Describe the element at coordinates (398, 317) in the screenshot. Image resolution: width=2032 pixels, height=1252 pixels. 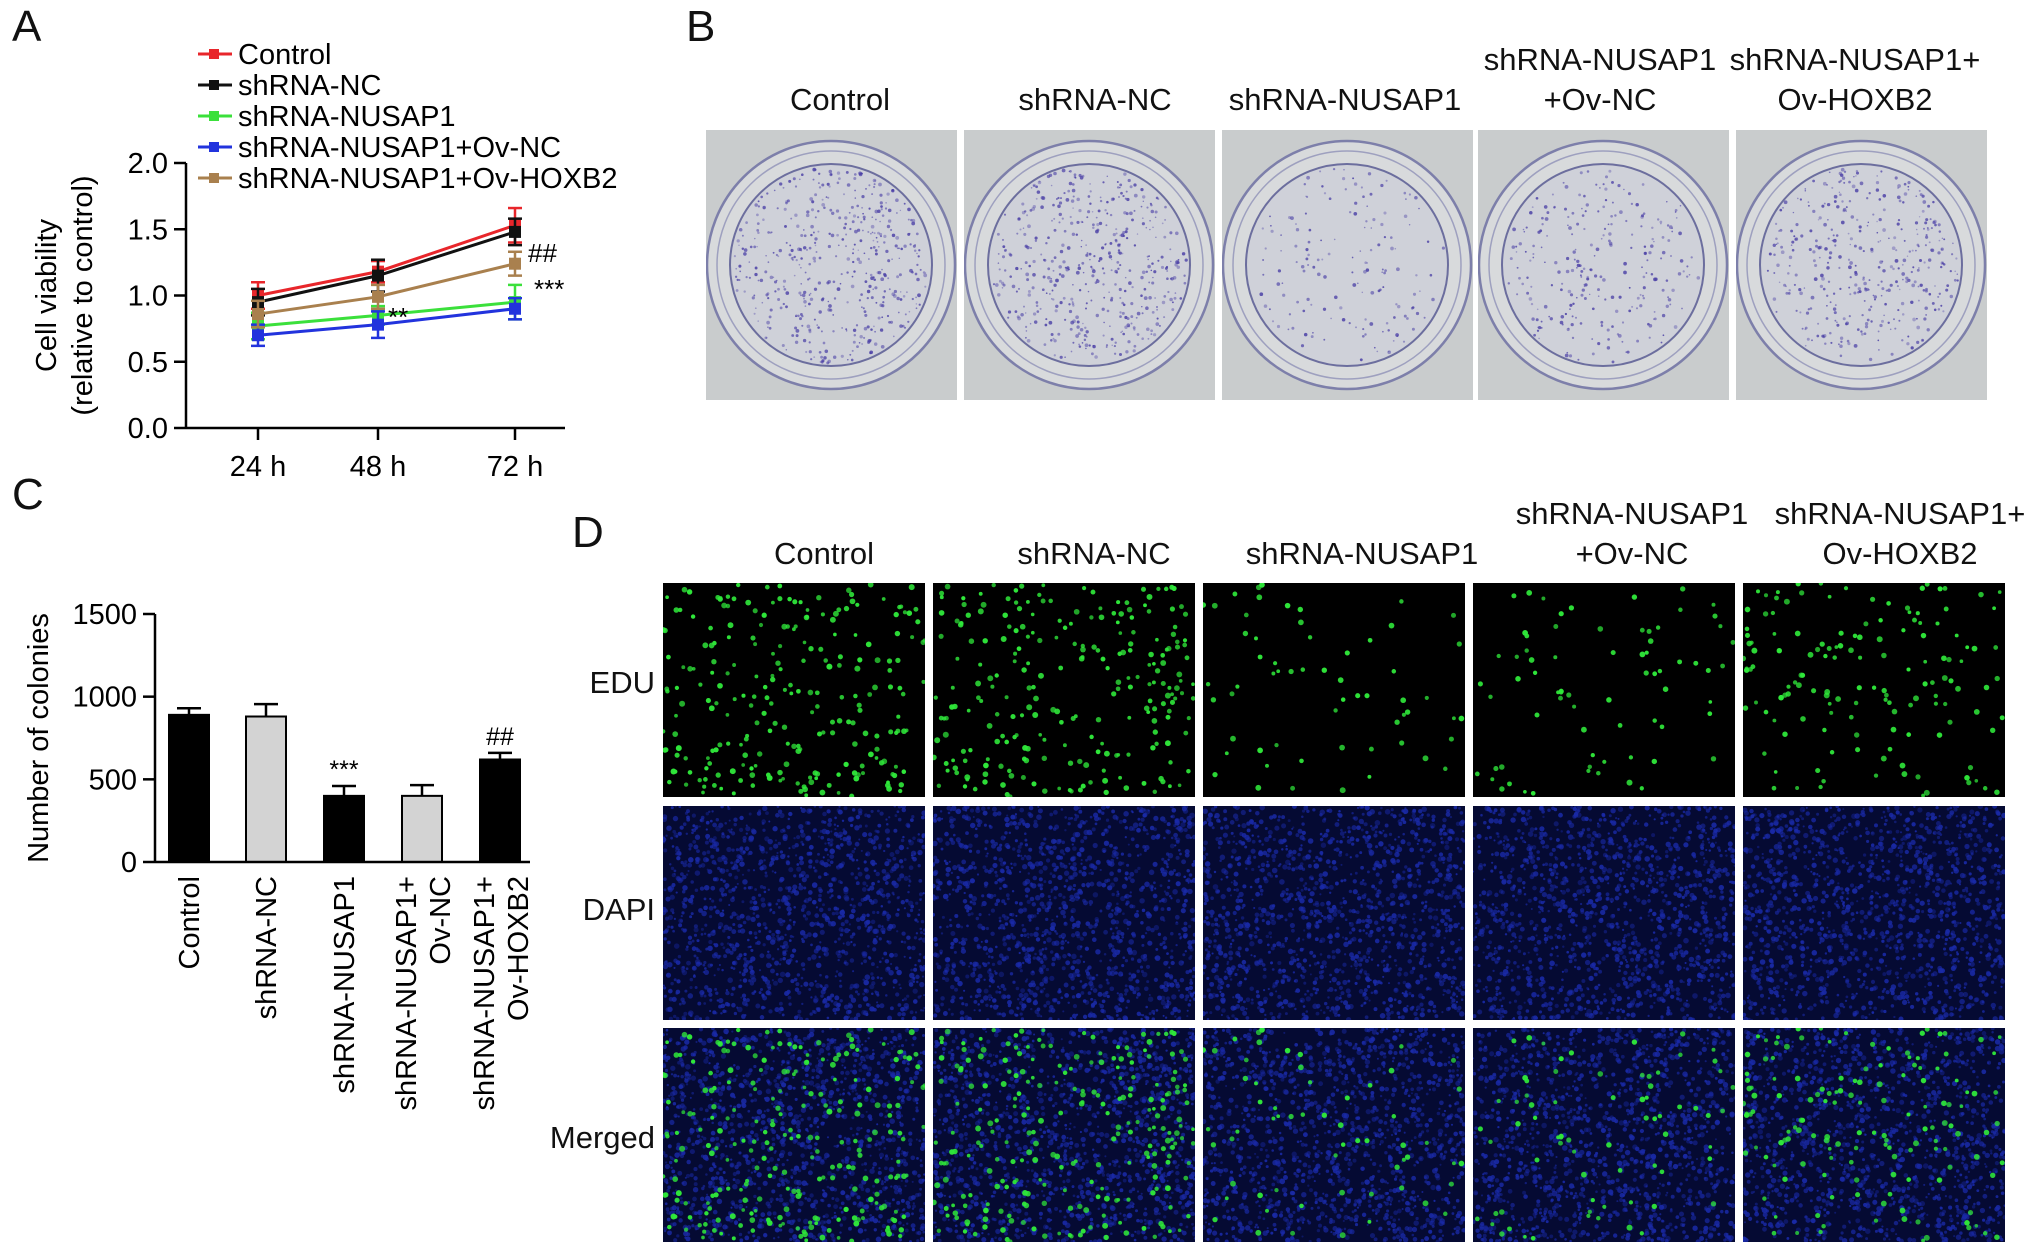
I see `significance-label: **` at that location.